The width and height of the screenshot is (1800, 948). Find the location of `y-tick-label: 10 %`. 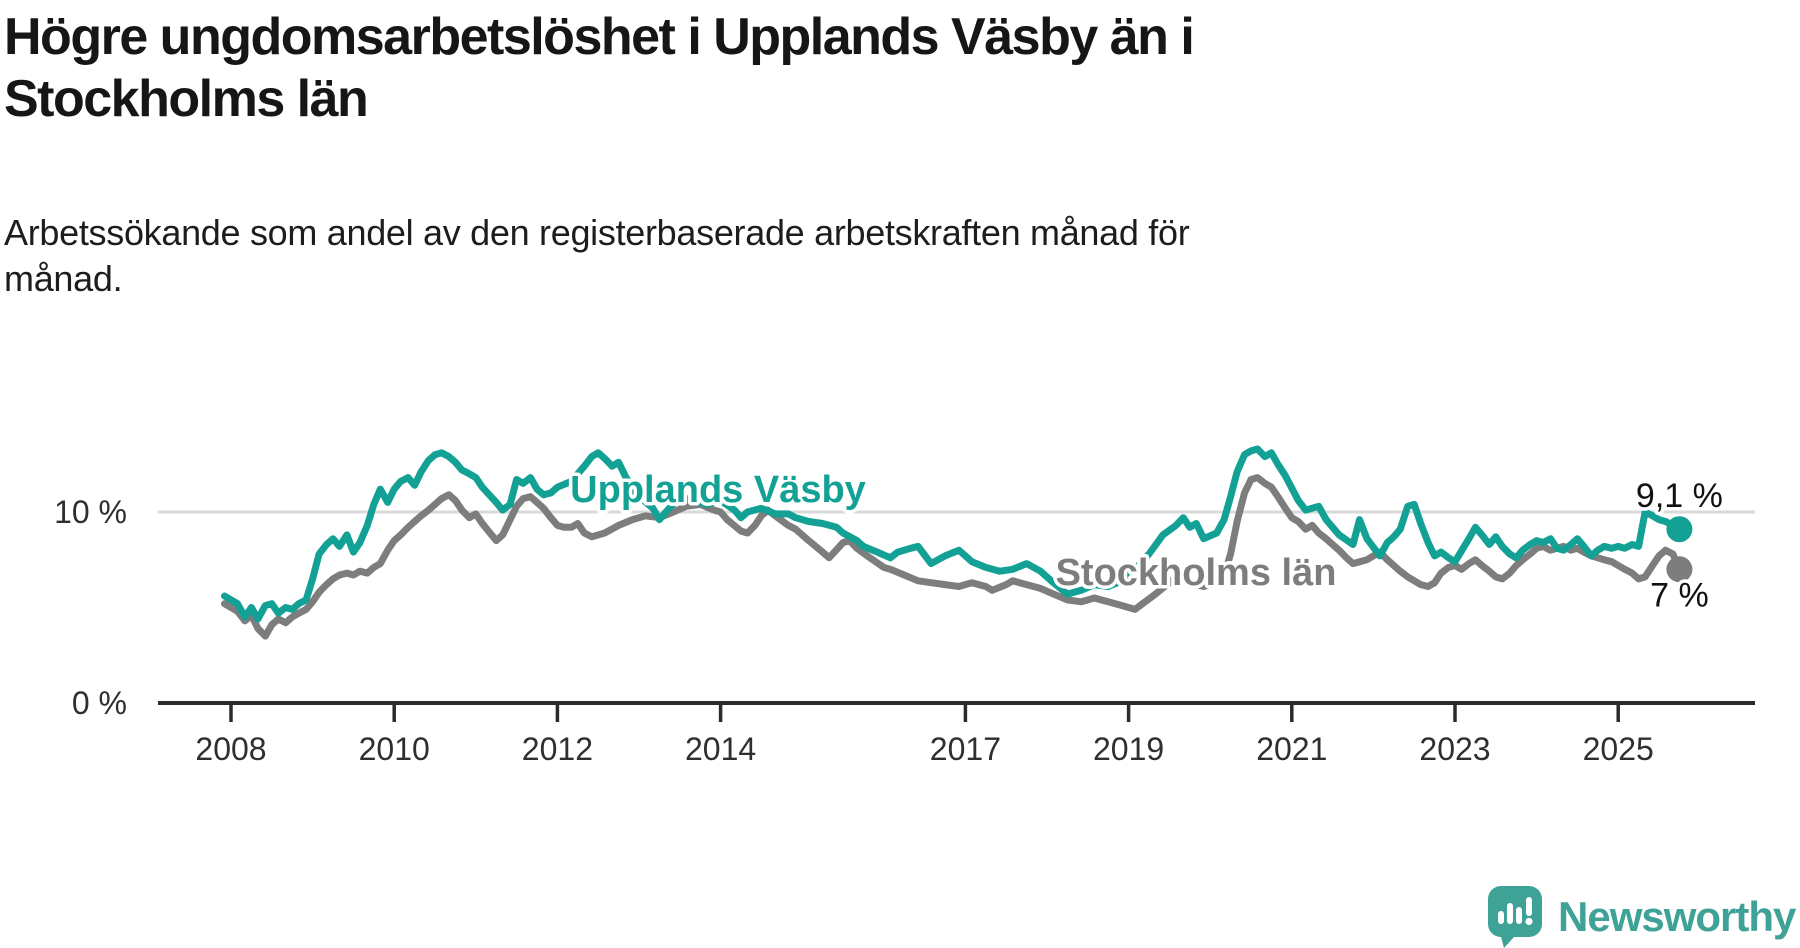

y-tick-label: 10 % is located at coordinates (90, 512).